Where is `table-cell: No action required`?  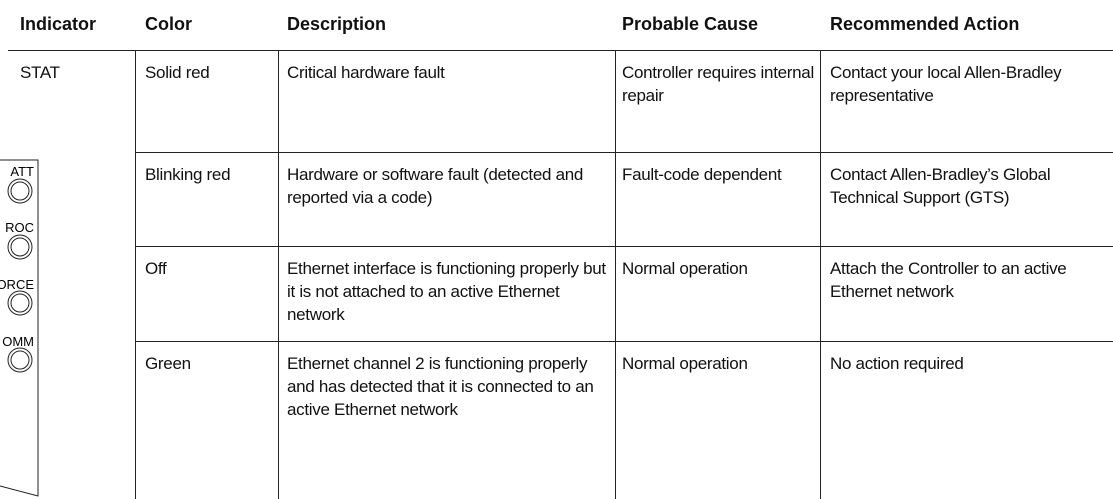
table-cell: No action required is located at coordinates (897, 363).